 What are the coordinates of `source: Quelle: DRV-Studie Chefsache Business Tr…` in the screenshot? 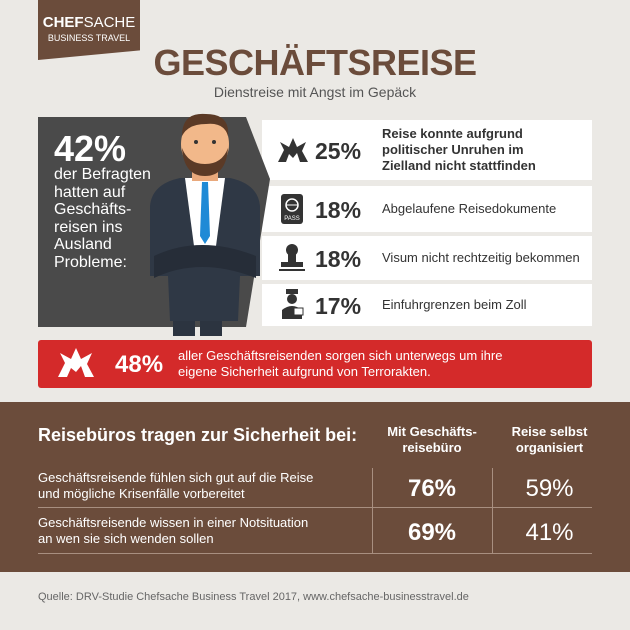 It's located at (253, 597).